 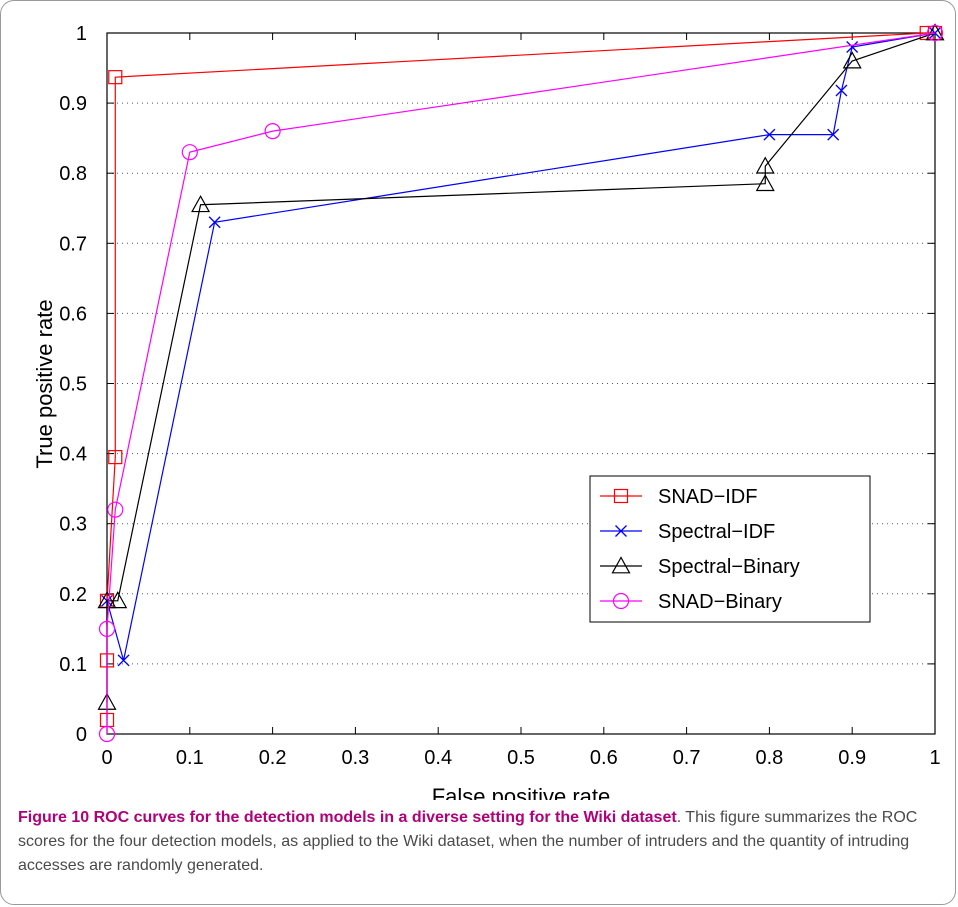 What do you see at coordinates (73, 314) in the screenshot?
I see `y-tick-label: 0.6` at bounding box center [73, 314].